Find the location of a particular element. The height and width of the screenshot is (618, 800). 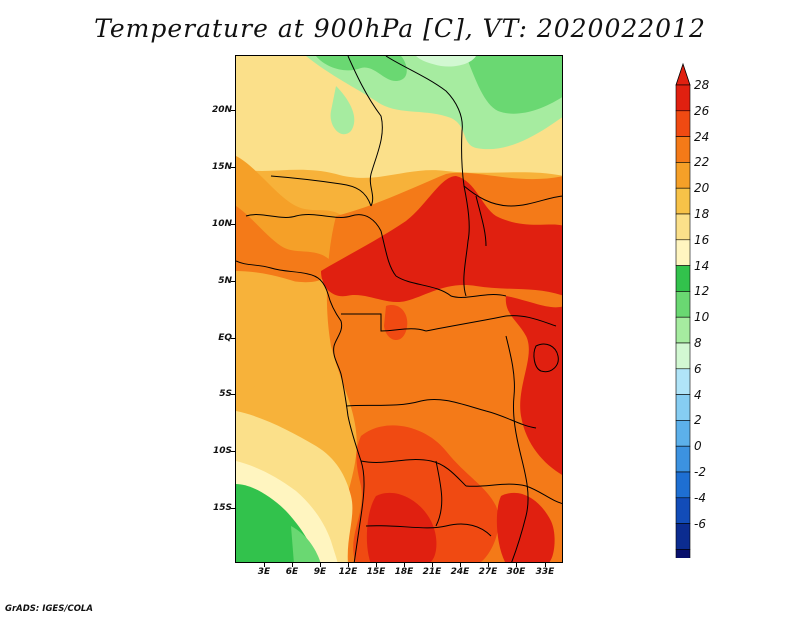

colorbar-label: -4 is located at coordinates (700, 497).